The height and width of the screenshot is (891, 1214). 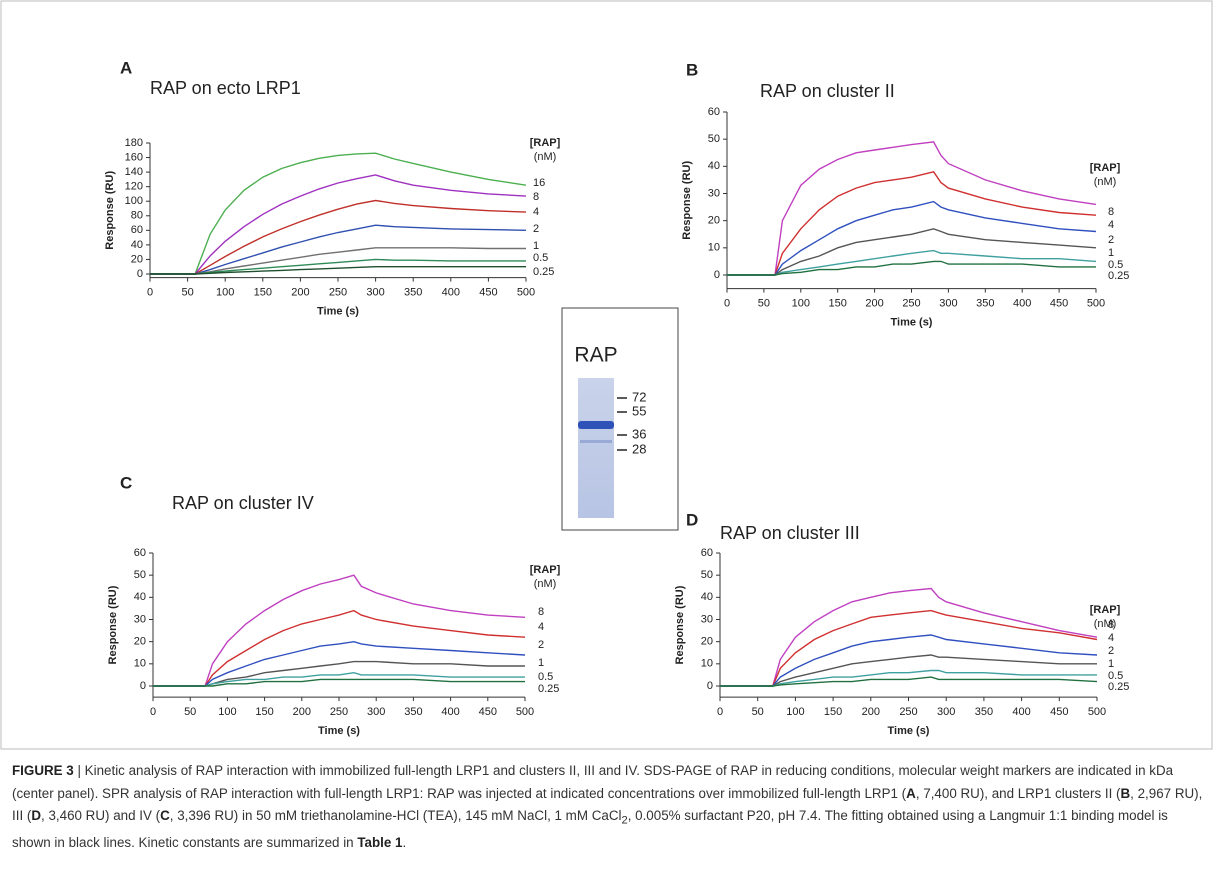 What do you see at coordinates (827, 91) in the screenshot?
I see `panel-title: RAP on cluster II` at bounding box center [827, 91].